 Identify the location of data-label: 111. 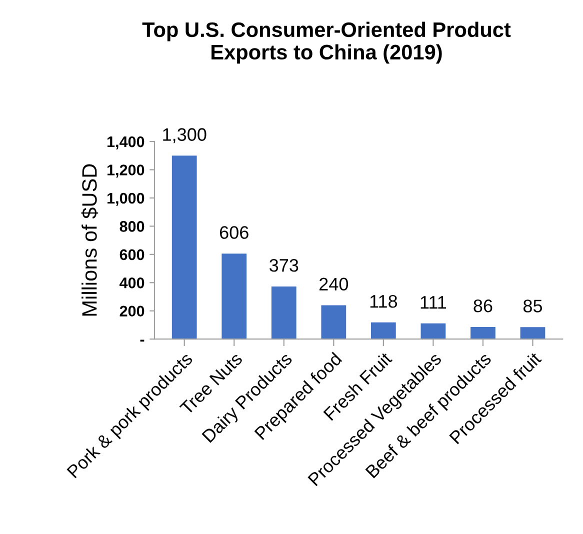
(433, 302).